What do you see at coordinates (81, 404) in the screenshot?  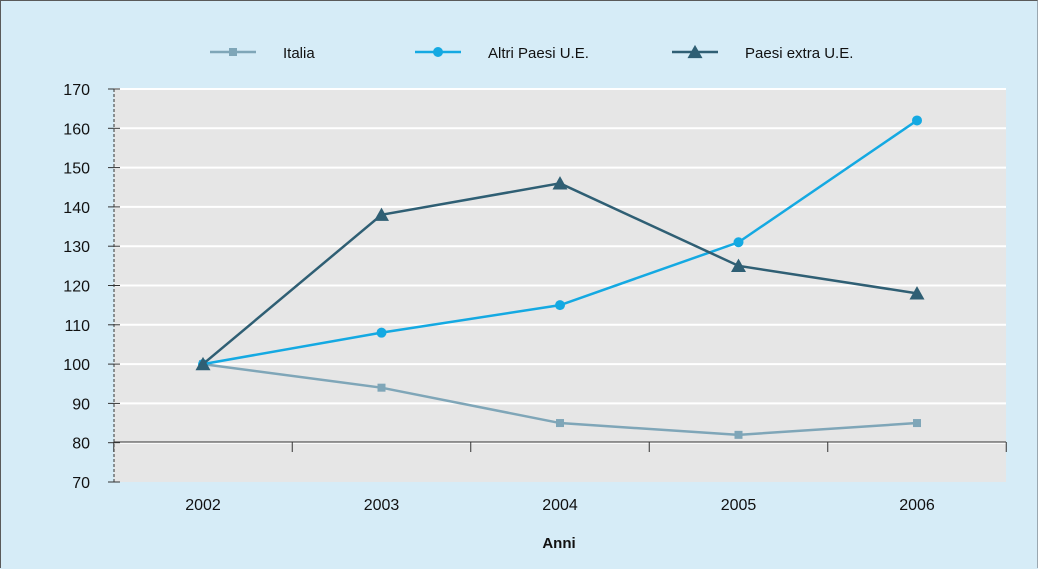 I see `y-tick-label: 90` at bounding box center [81, 404].